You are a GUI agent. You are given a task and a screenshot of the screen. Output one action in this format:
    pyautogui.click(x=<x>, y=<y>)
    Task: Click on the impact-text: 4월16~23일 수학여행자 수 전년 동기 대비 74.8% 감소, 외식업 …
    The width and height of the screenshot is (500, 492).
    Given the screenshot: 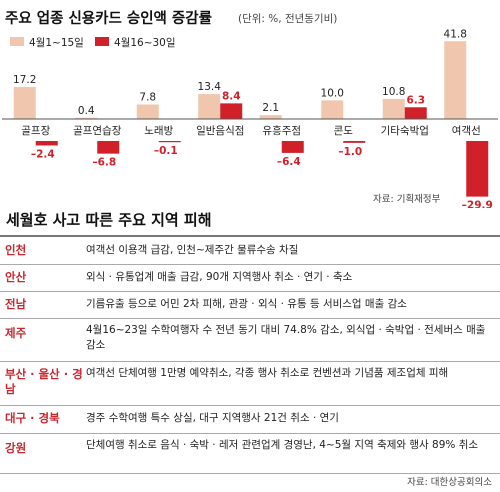 What is the action you would take?
    pyautogui.click(x=286, y=337)
    